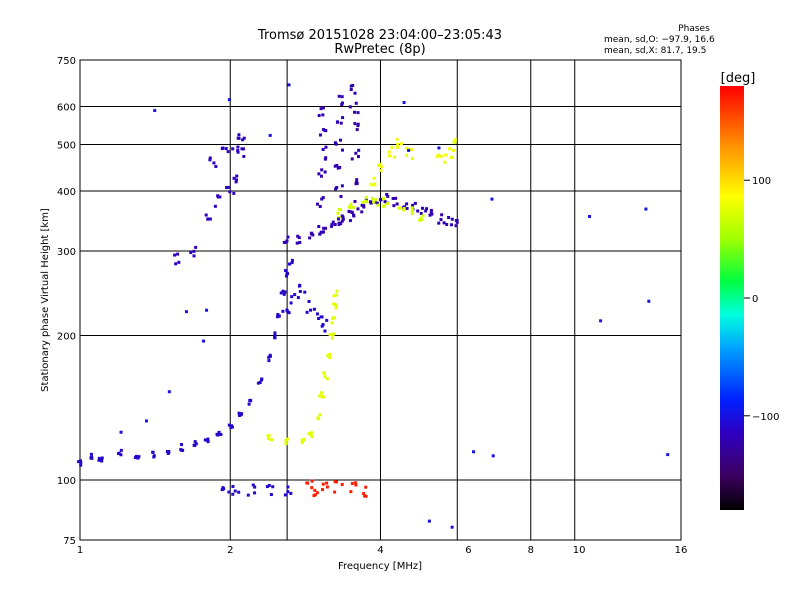 The image size is (800, 600). Describe the element at coordinates (765, 417) in the screenshot. I see `colorbar-tick-label: −100` at that location.